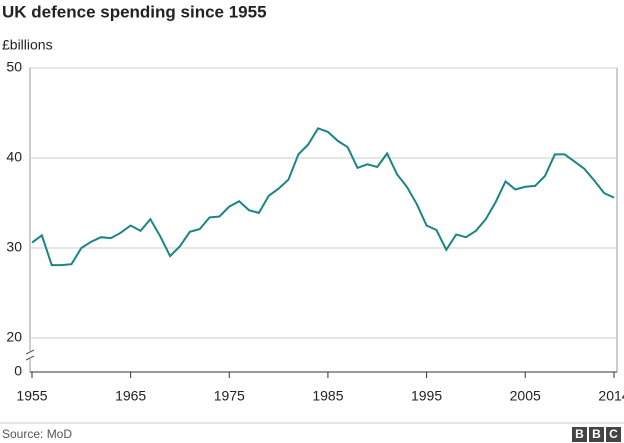 The width and height of the screenshot is (624, 443). What do you see at coordinates (327, 396) in the screenshot?
I see `x-tick-label: 1985` at bounding box center [327, 396].